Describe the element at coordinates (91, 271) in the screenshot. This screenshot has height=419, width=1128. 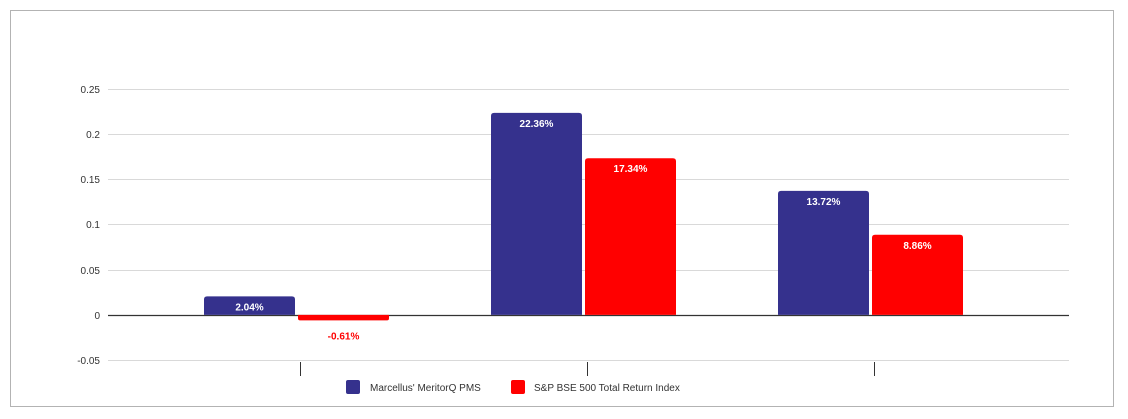
I see `y-tick-label: 0.05` at that location.